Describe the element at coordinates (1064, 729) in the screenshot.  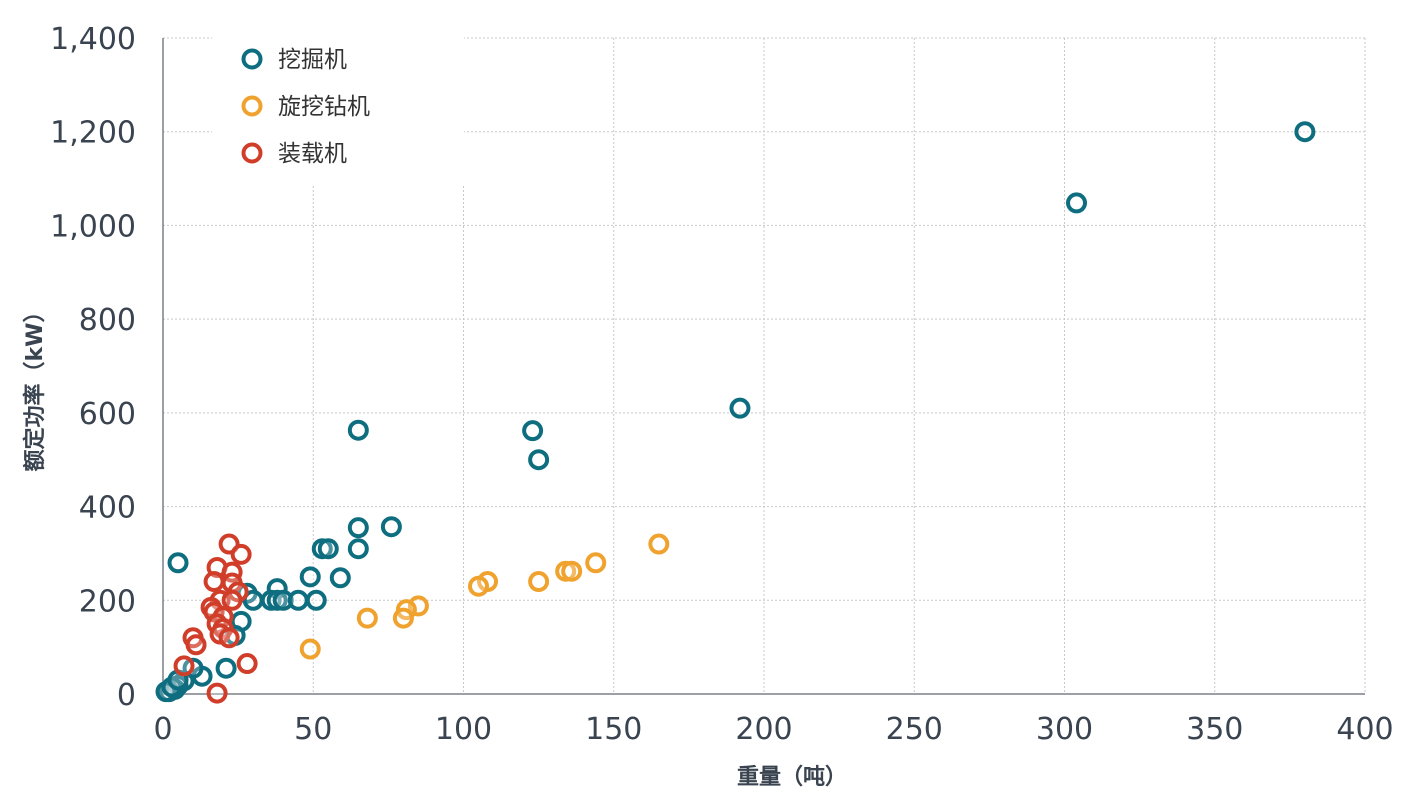
I see `x-tick-label: 300` at that location.